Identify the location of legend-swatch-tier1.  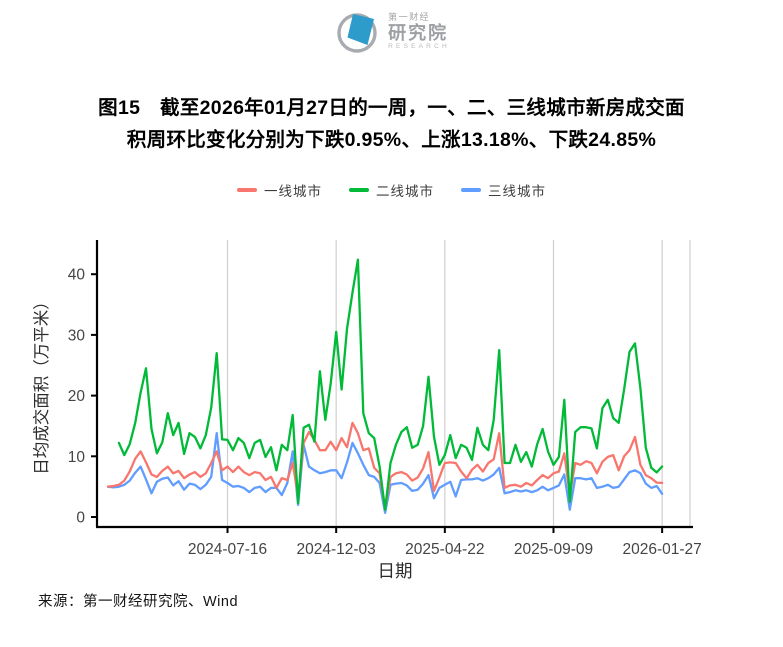
(247, 190).